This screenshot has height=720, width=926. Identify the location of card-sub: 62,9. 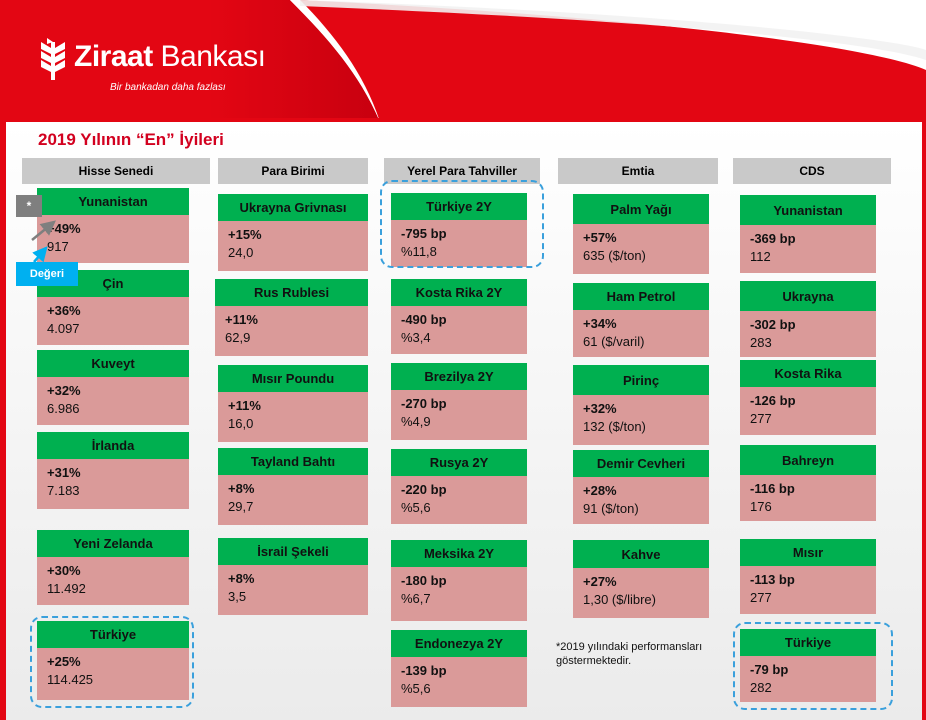
(238, 337).